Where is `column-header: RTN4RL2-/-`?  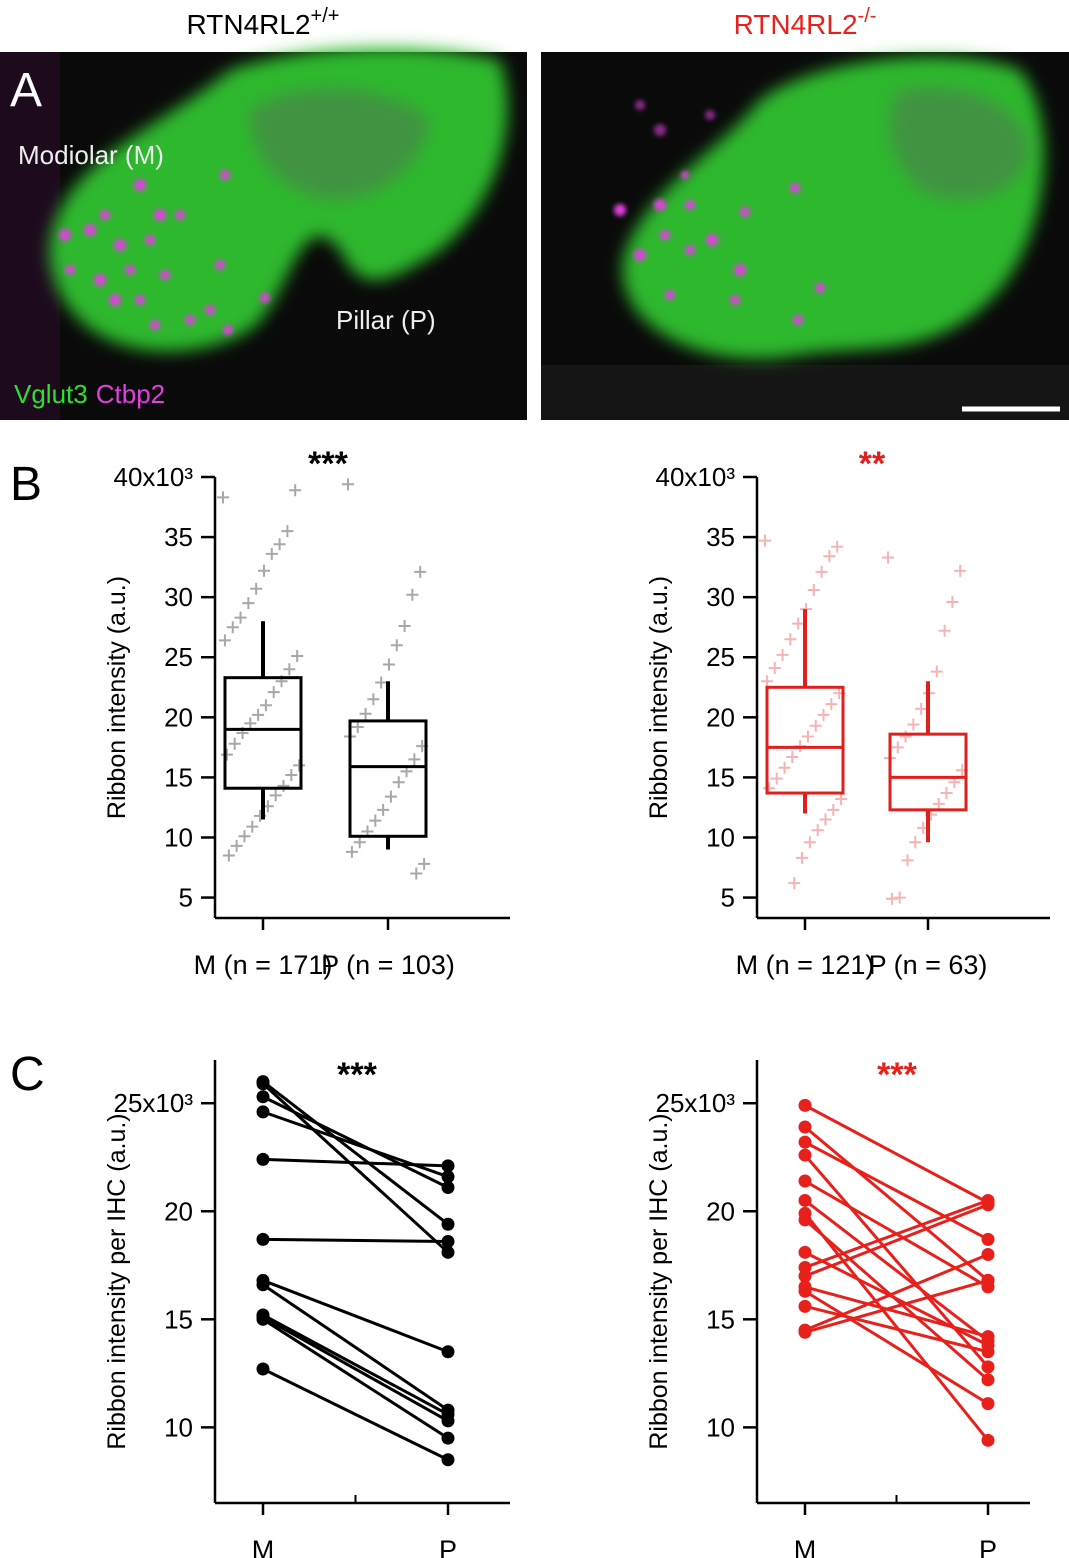 column-header: RTN4RL2-/- is located at coordinates (805, 22).